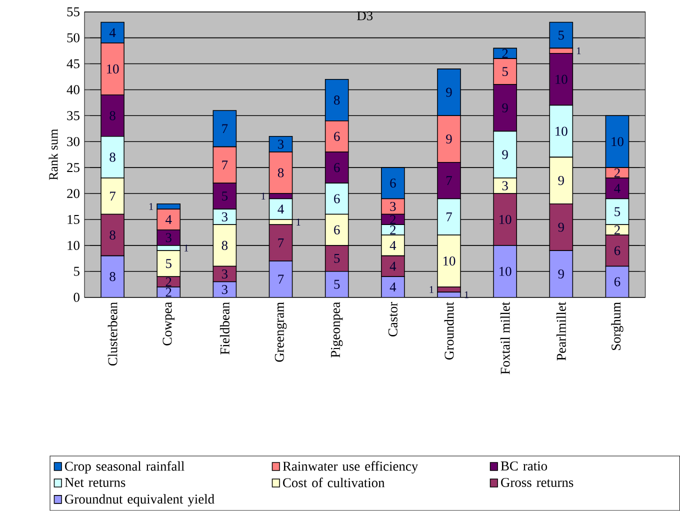  What do you see at coordinates (73, 11) in the screenshot?
I see `y-tick-label: 55` at bounding box center [73, 11].